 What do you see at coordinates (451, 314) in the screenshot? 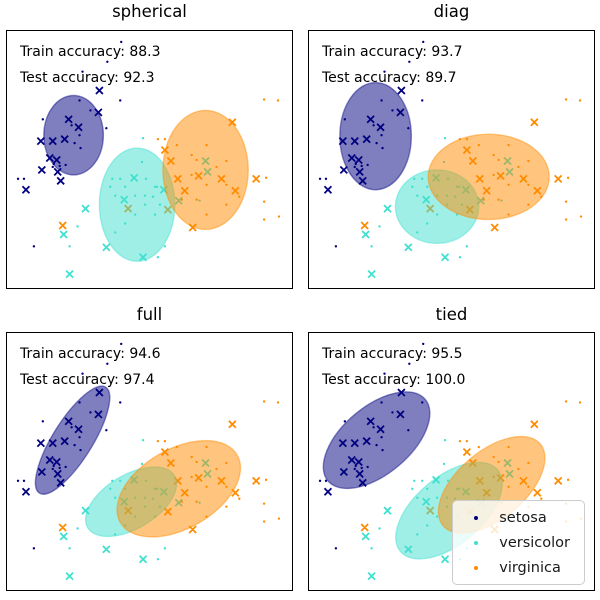
I see `subplot-title-tied: tied` at bounding box center [451, 314].